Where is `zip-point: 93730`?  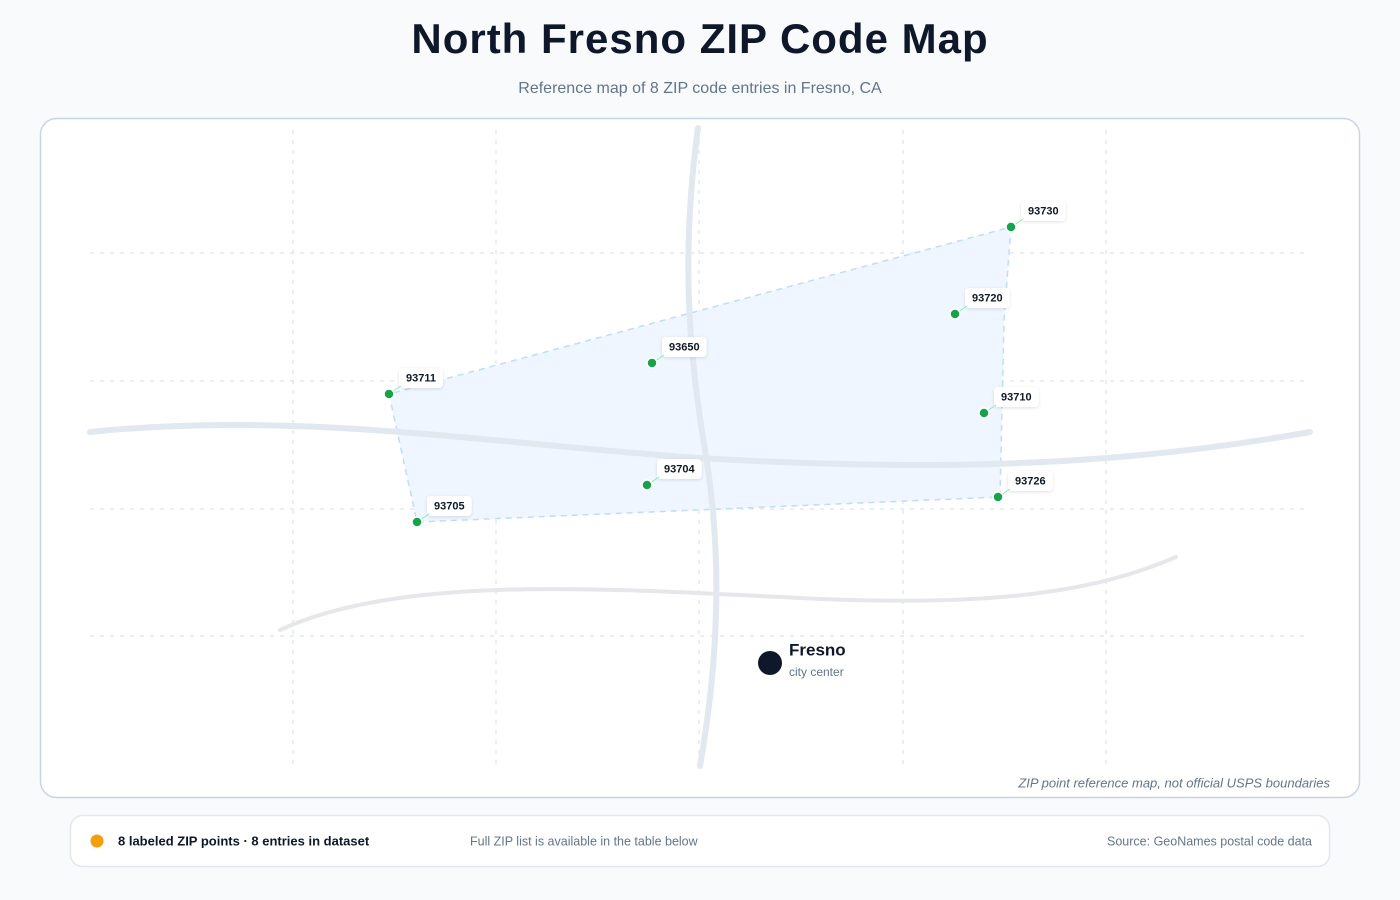 zip-point: 93730 is located at coordinates (1035, 217).